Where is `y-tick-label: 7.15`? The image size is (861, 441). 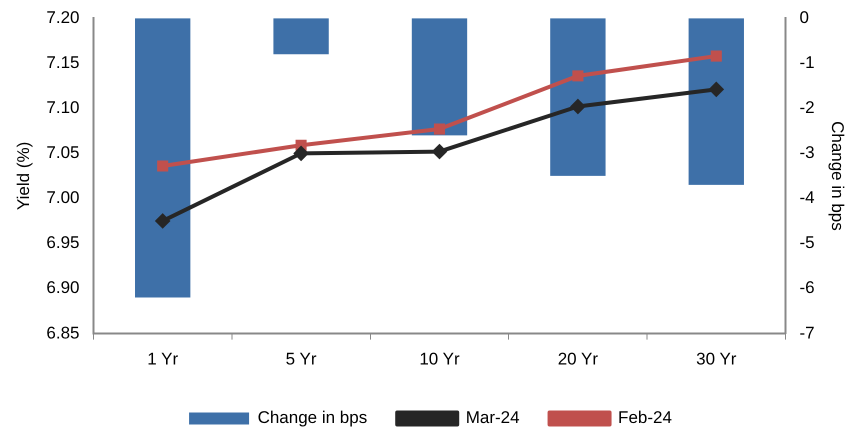 y-tick-label: 7.15 is located at coordinates (63, 62).